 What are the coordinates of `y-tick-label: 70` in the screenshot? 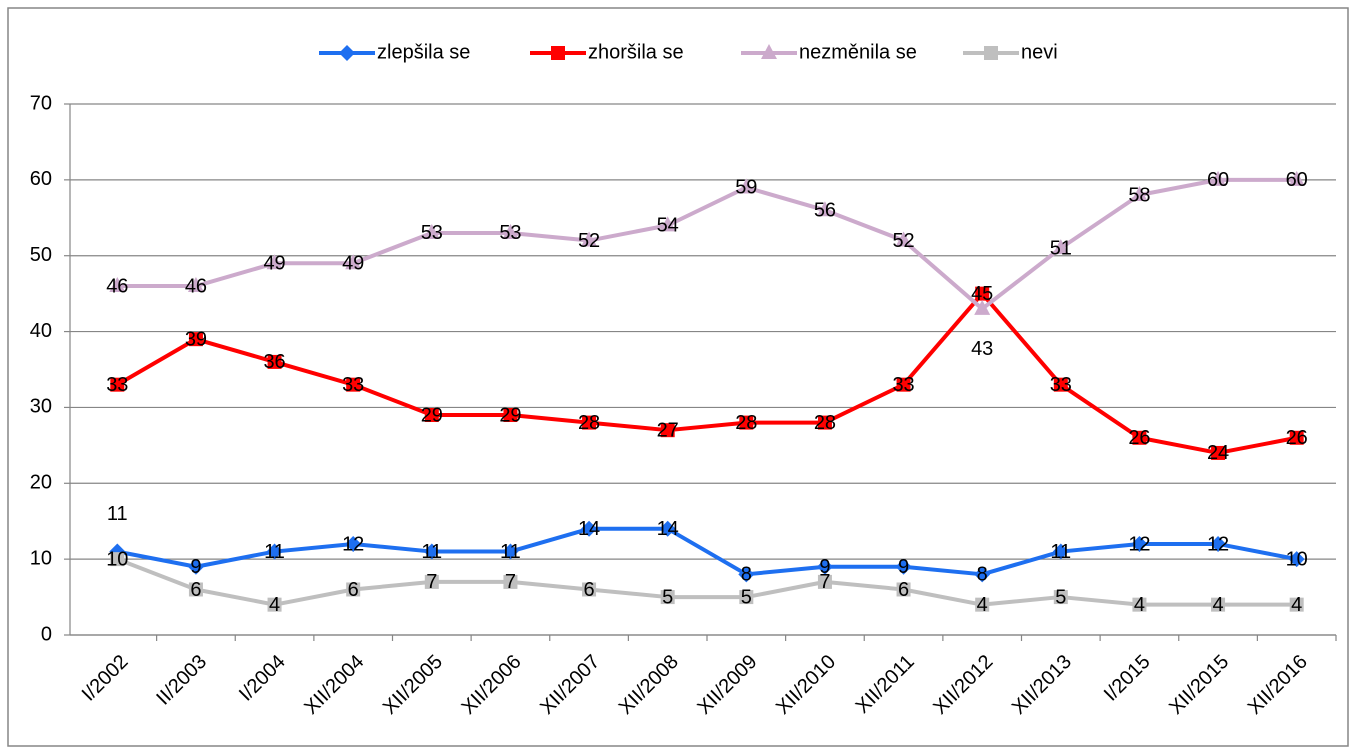 It's located at (41, 103).